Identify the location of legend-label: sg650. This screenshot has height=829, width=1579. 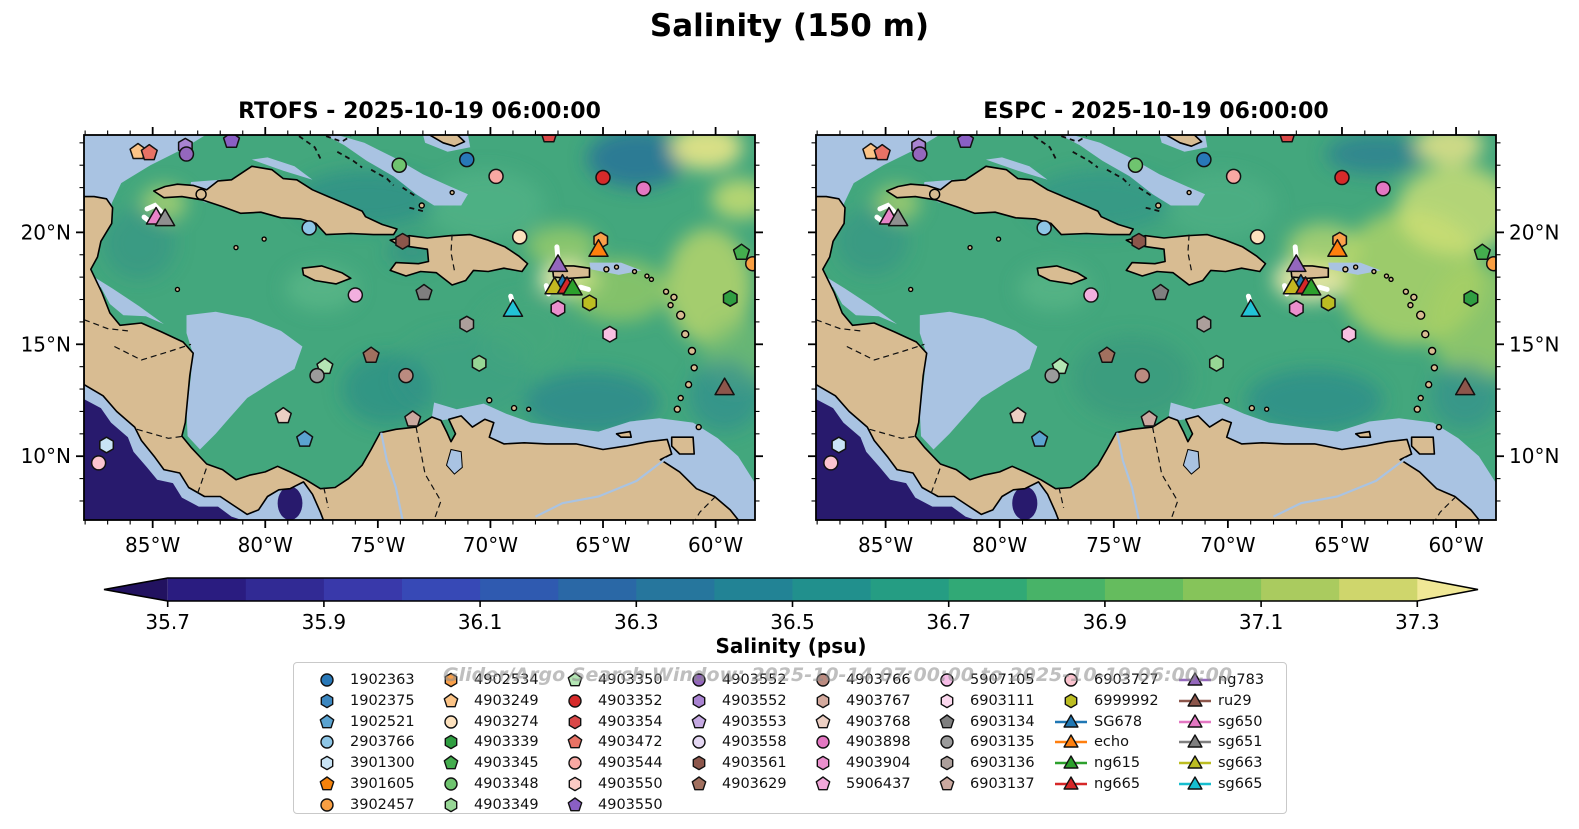
(1240, 721).